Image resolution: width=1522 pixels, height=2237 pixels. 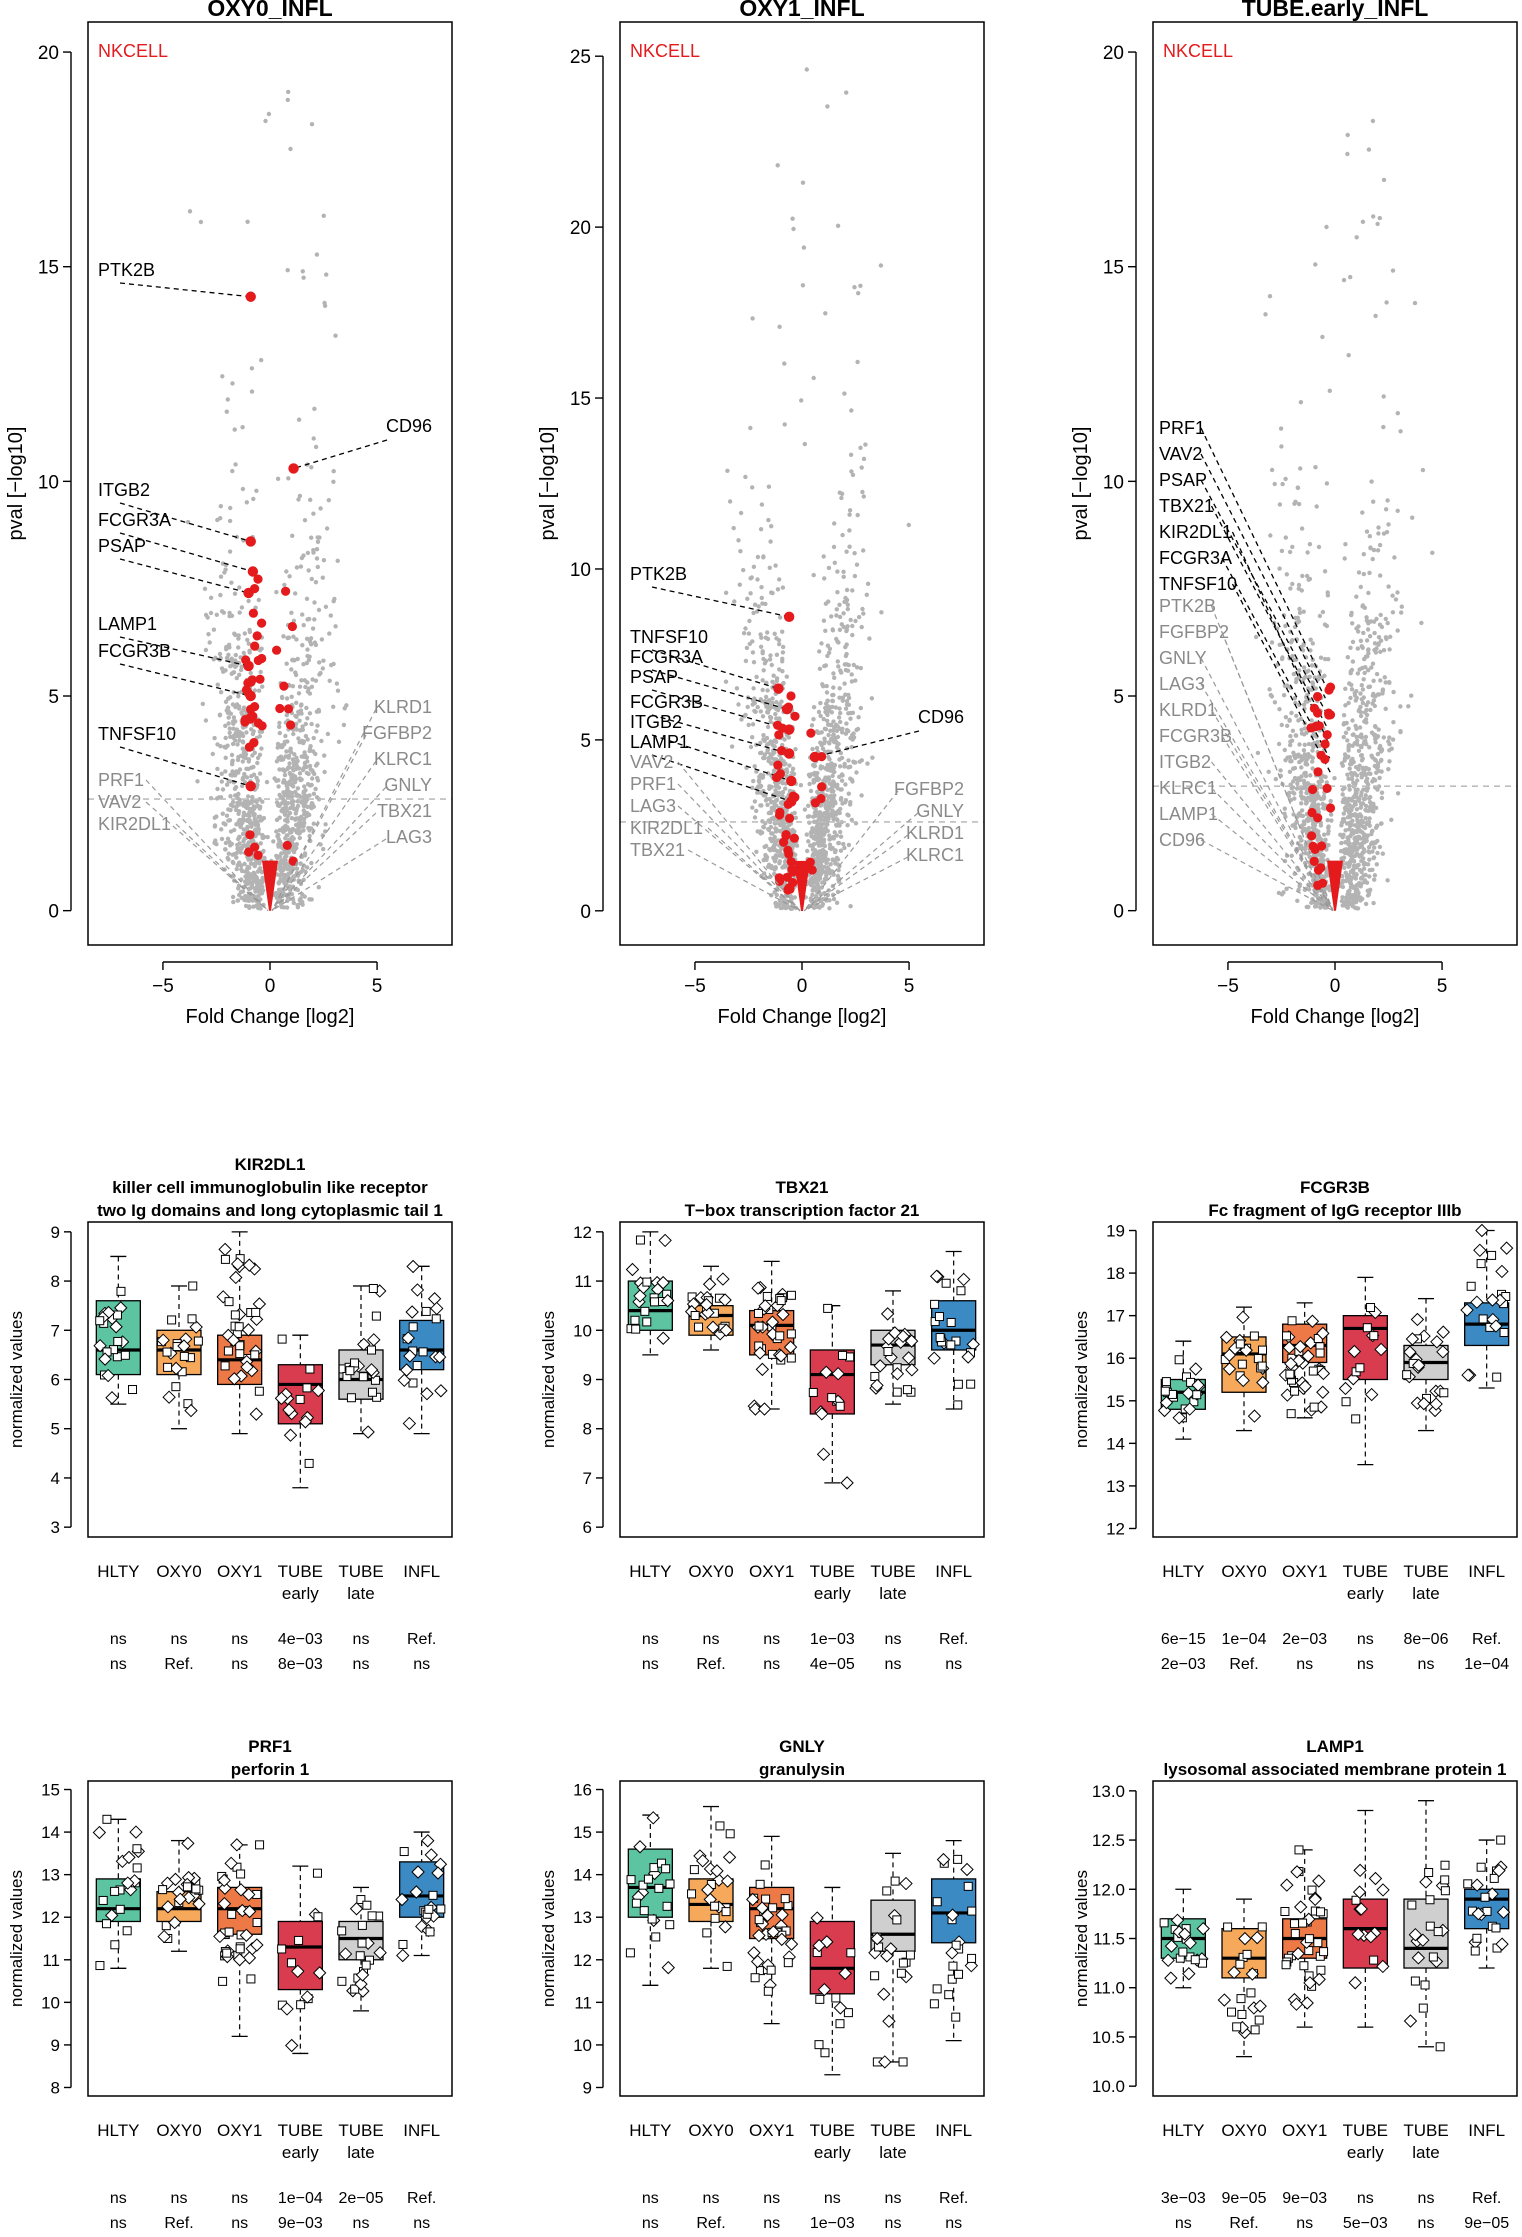 What do you see at coordinates (1115, 1486) in the screenshot?
I see `y-tick-label: 13` at bounding box center [1115, 1486].